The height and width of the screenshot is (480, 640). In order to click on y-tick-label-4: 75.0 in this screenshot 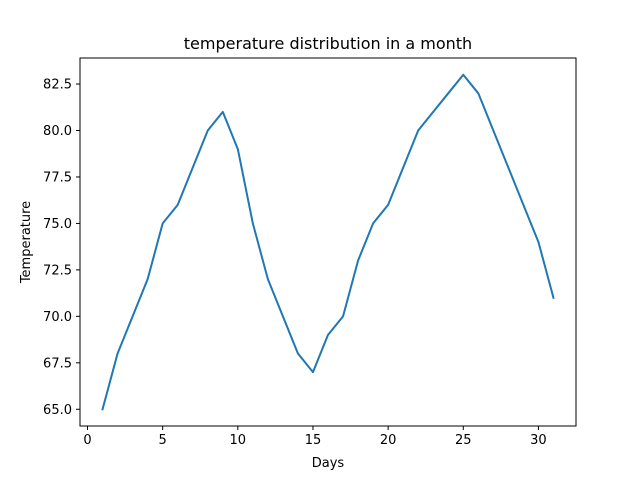, I will do `click(57, 224)`.